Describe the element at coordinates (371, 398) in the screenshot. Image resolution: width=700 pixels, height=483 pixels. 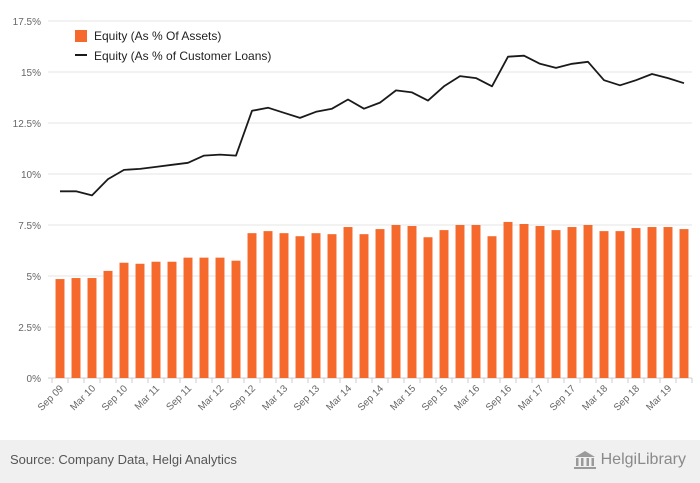
I see `x-tick-label: Sep 14` at that location.